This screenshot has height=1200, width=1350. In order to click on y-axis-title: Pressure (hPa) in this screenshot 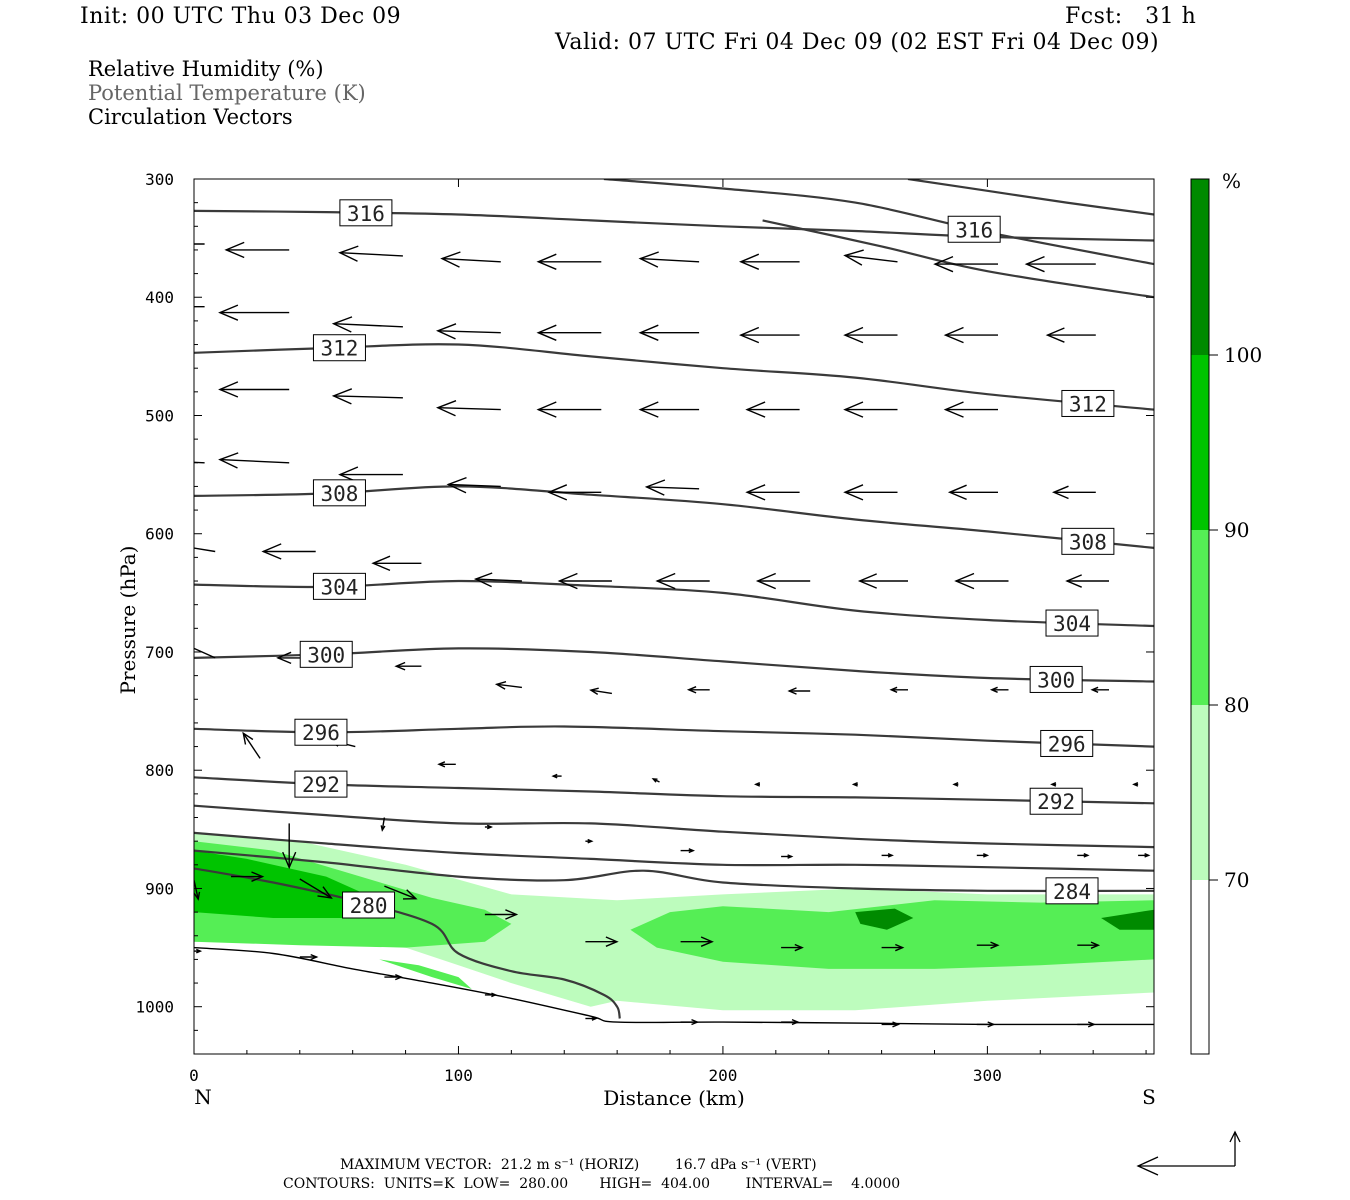, I will do `click(128, 620)`.